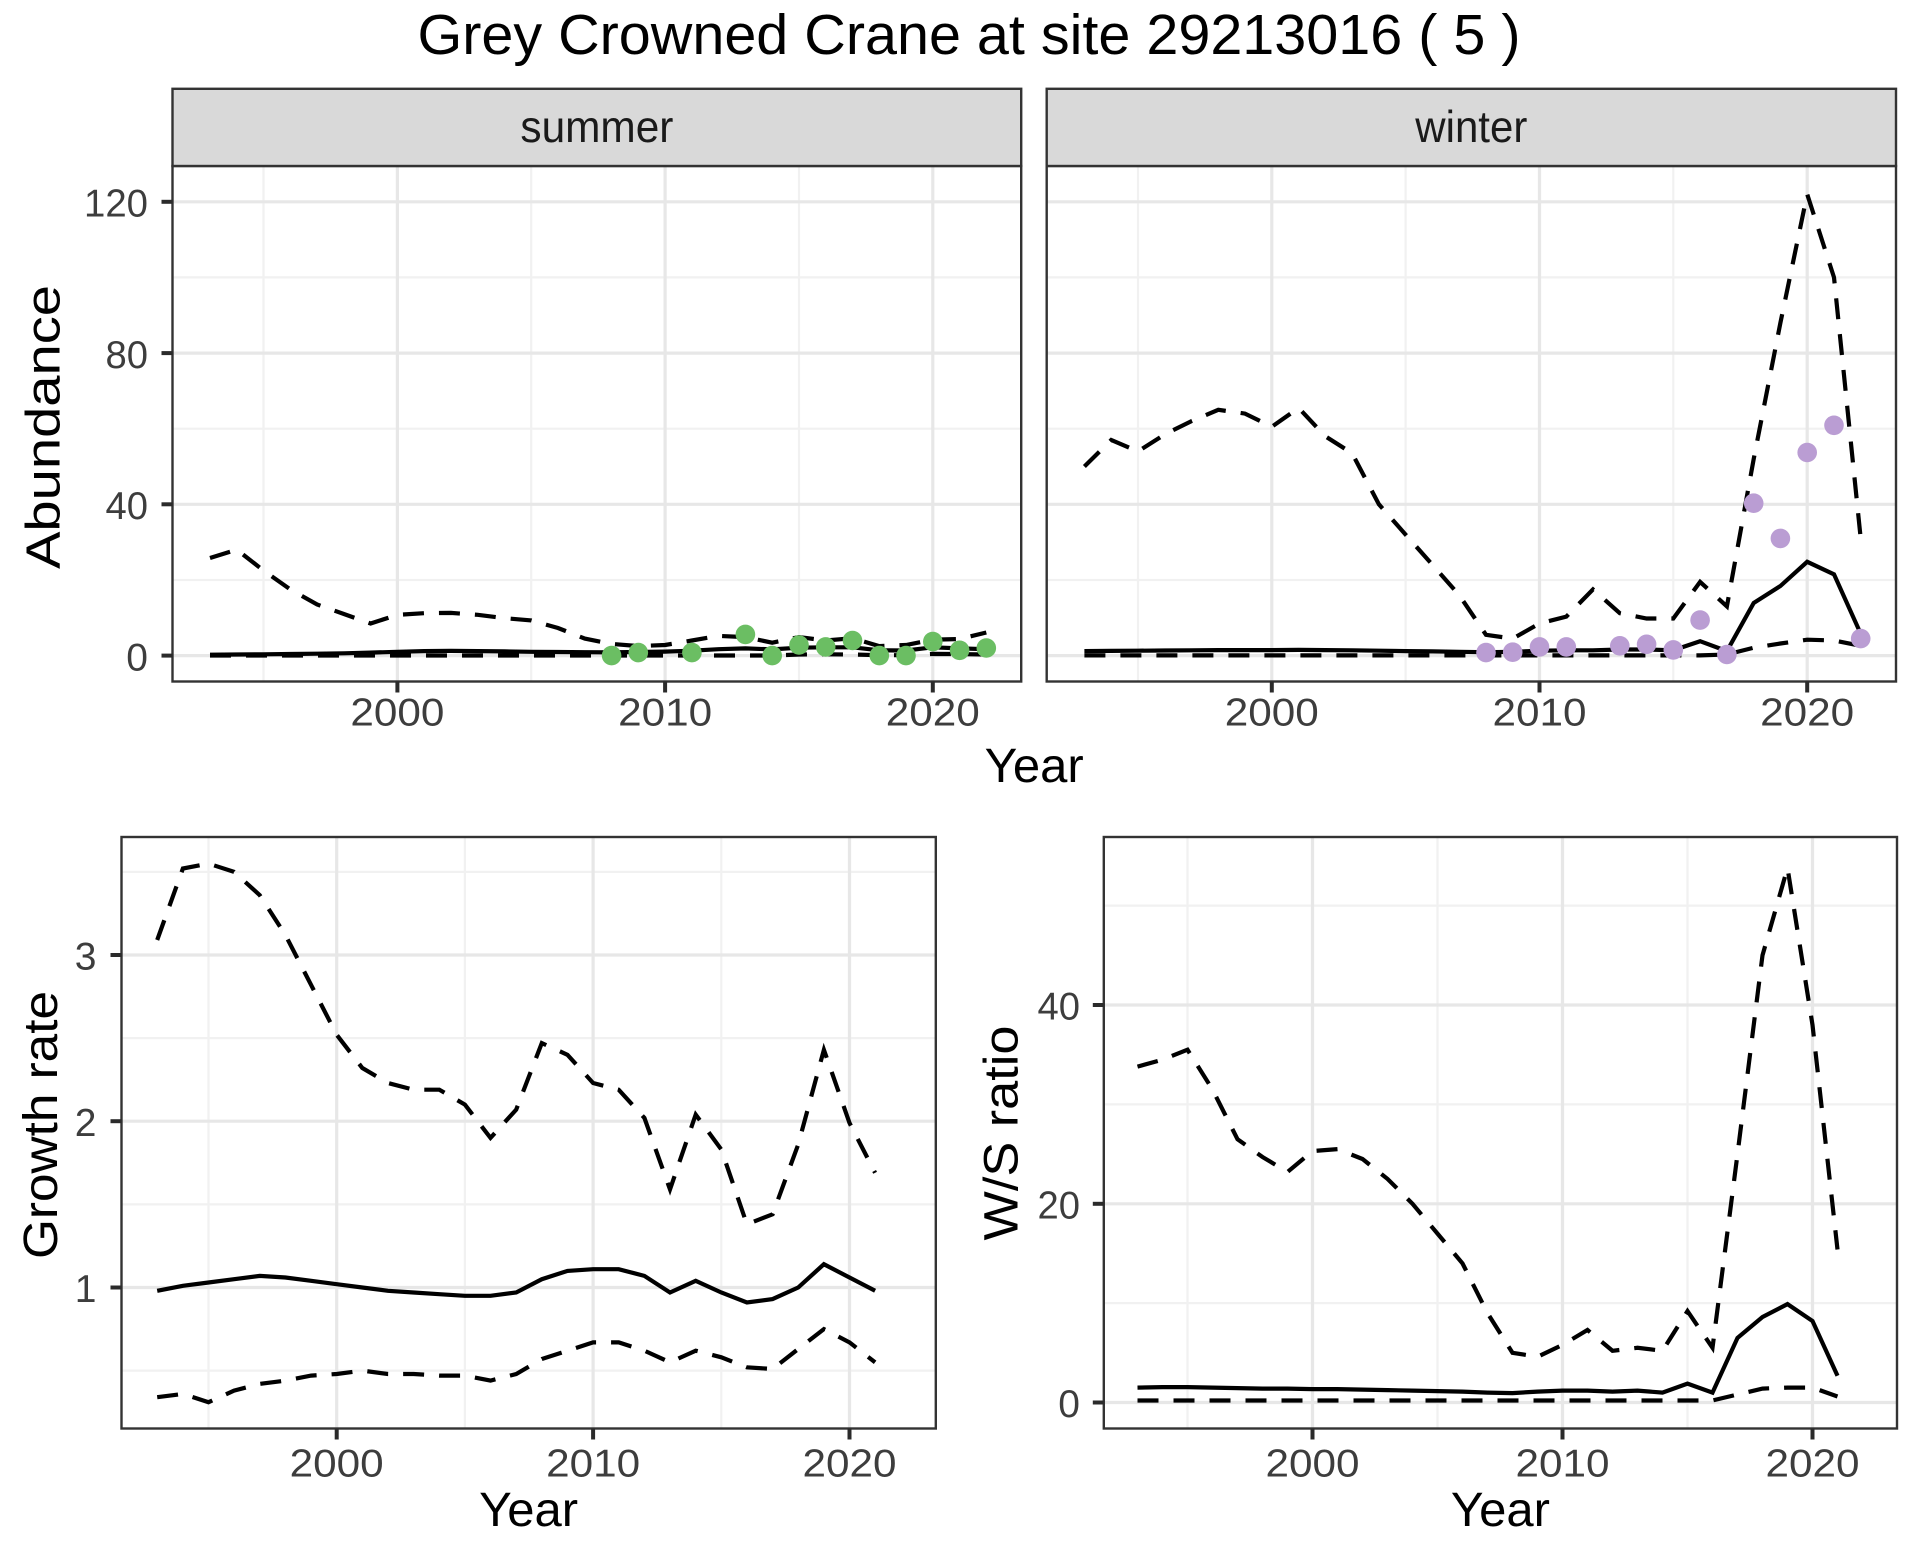 The image size is (1920, 1560). What do you see at coordinates (116, 204) in the screenshot?
I see `svg-text: 120` at bounding box center [116, 204].